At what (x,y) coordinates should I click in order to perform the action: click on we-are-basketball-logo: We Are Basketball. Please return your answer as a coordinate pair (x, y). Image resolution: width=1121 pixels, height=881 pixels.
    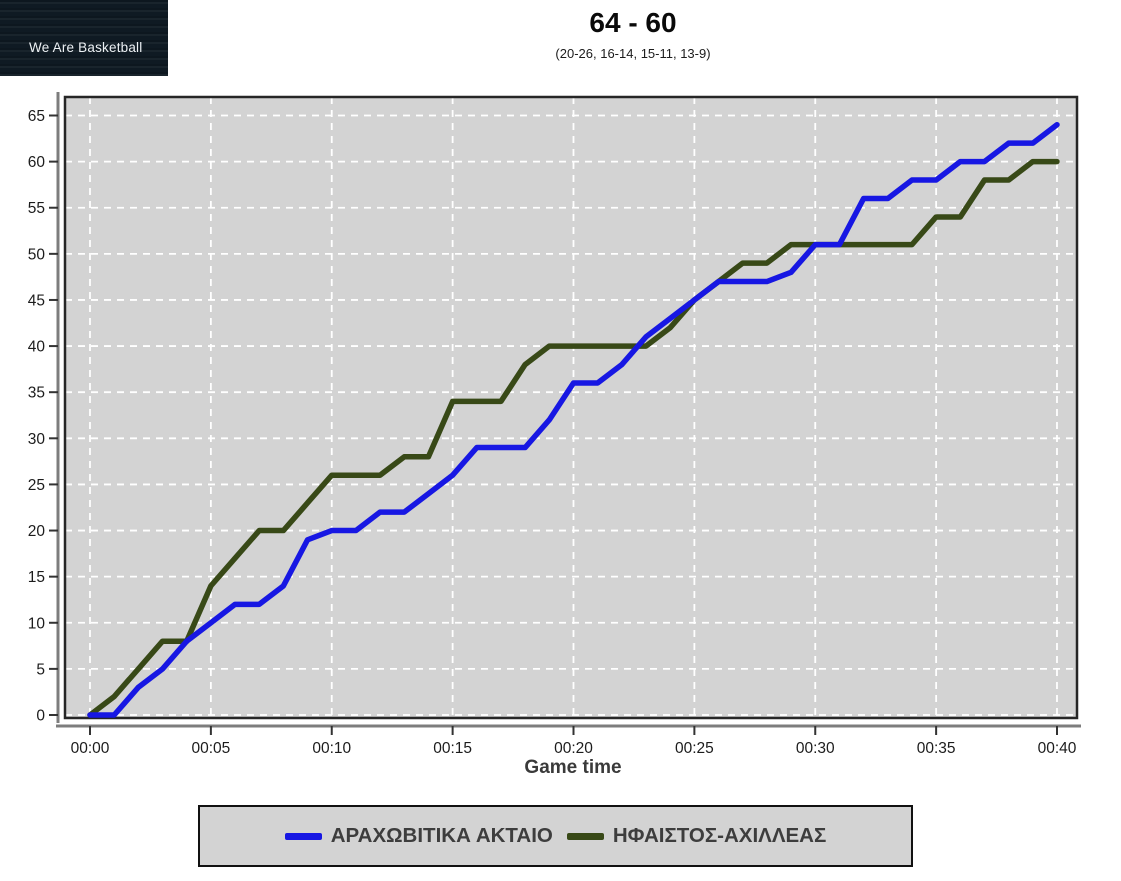
    Looking at the image, I should click on (84, 38).